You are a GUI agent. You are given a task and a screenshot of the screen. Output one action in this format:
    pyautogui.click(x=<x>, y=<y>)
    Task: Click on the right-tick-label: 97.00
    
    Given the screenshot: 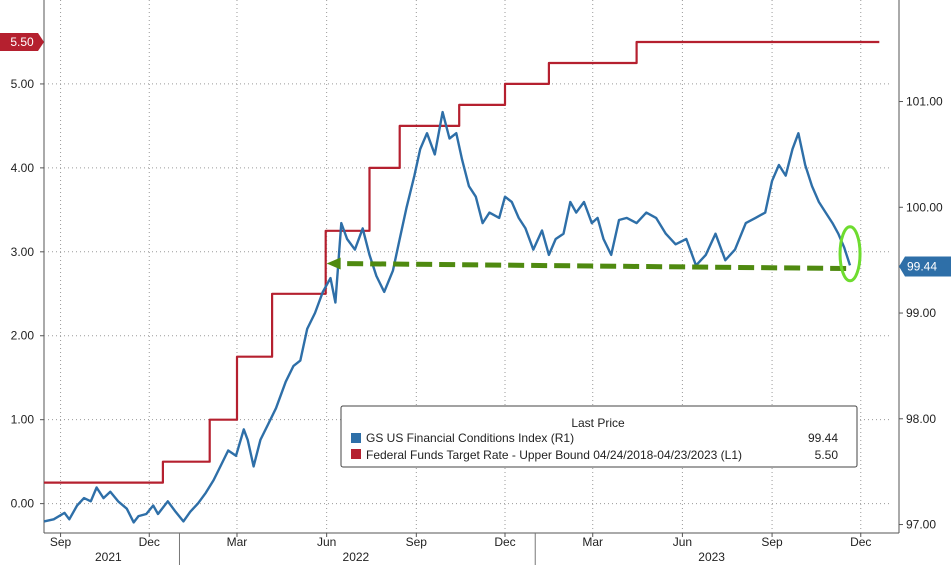 What is the action you would take?
    pyautogui.click(x=921, y=525)
    